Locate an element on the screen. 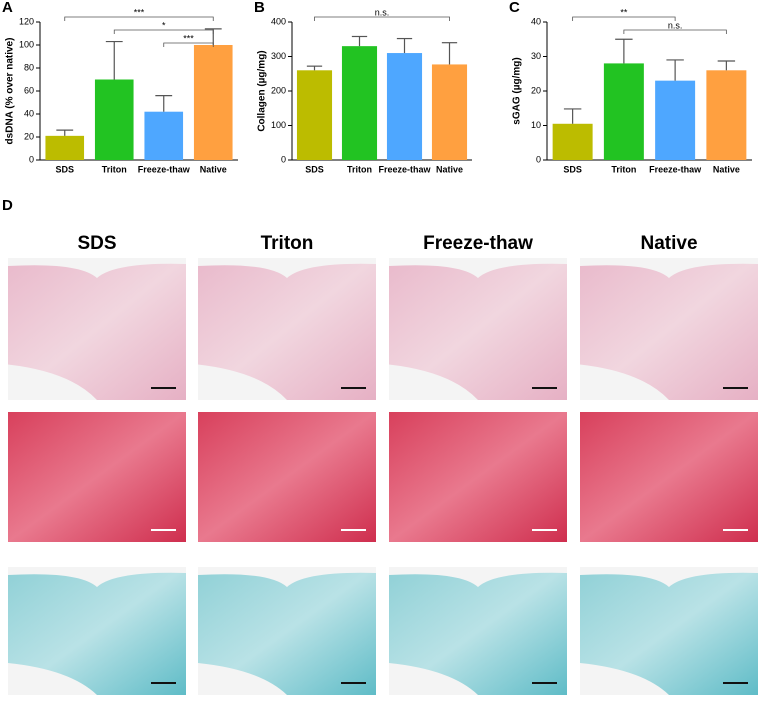  y-axis-label: dsDNA (% over native) is located at coordinates (10, 91).